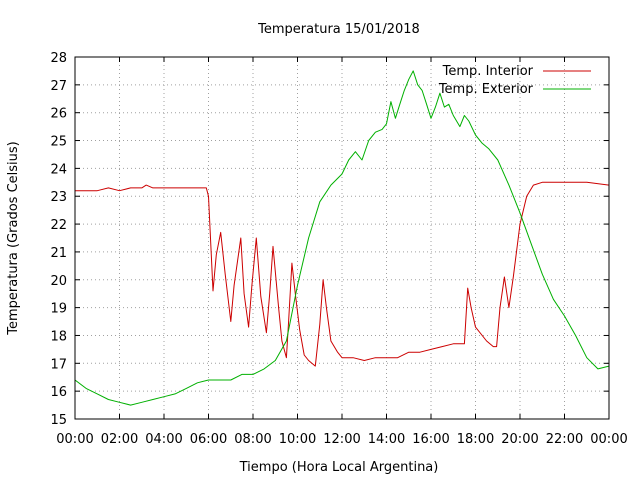 The height and width of the screenshot is (480, 640). I want to click on y-tick-label: 22, so click(58, 225).